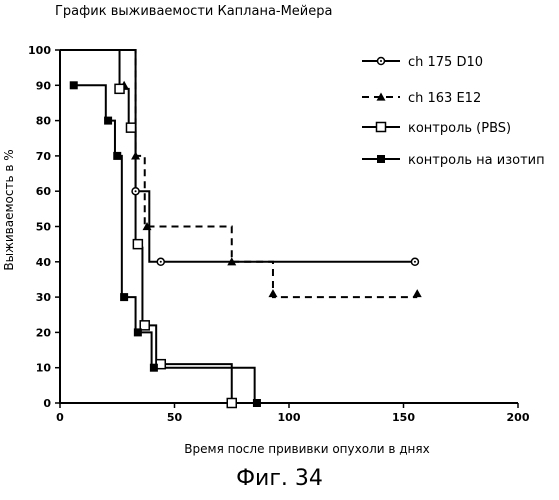  Describe the element at coordinates (459, 128) in the screenshot. I see `legend-label-3: контроль (PBS)` at that location.